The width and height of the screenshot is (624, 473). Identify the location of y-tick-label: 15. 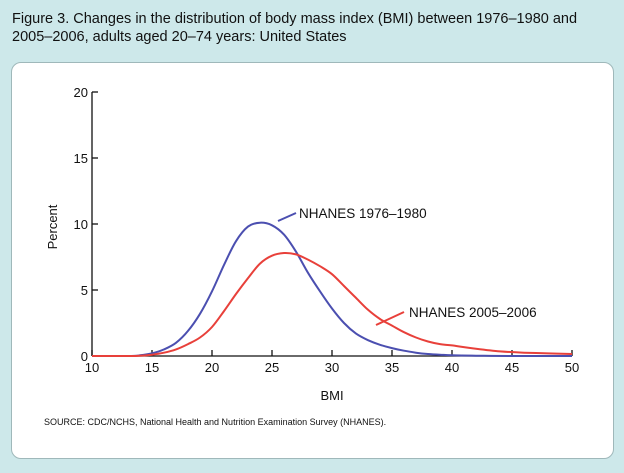
(81, 158).